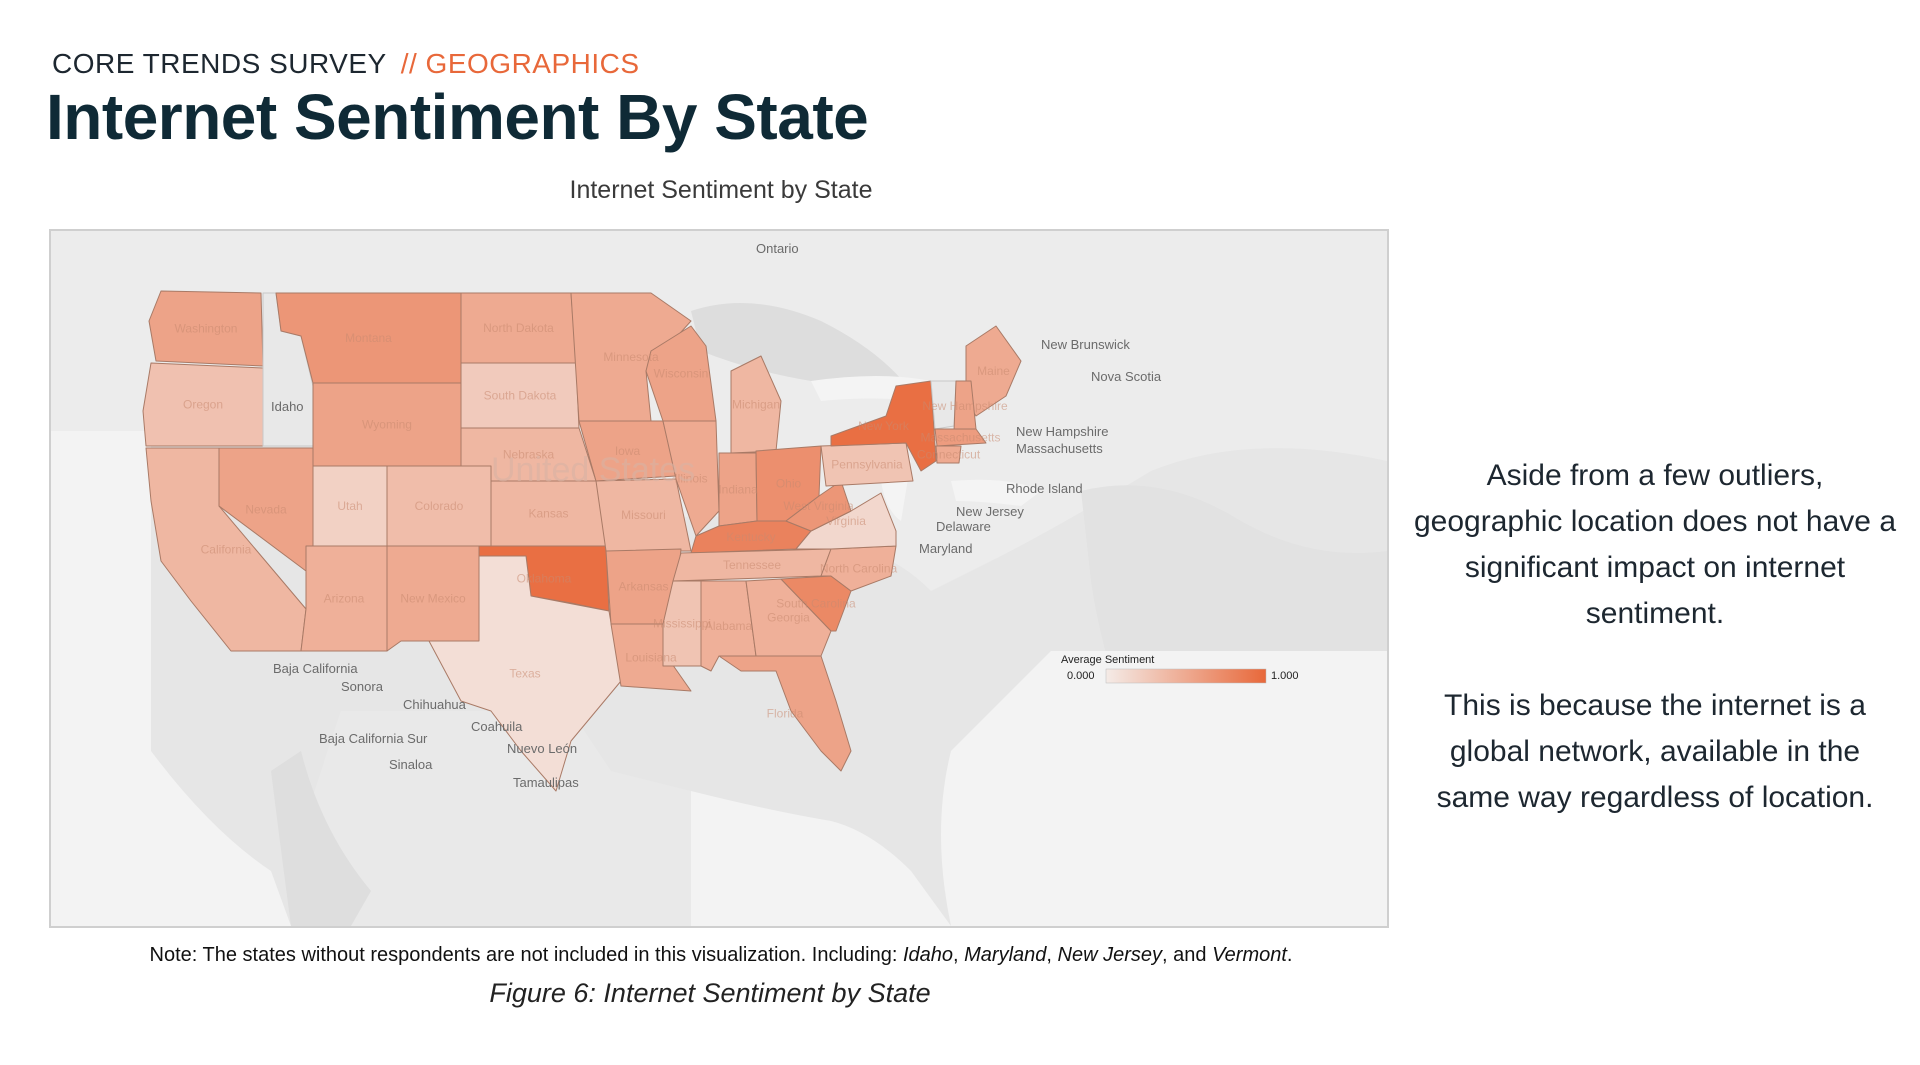 This screenshot has height=1065, width=1920. What do you see at coordinates (945, 548) in the screenshot?
I see `label-maryland: Maryland` at bounding box center [945, 548].